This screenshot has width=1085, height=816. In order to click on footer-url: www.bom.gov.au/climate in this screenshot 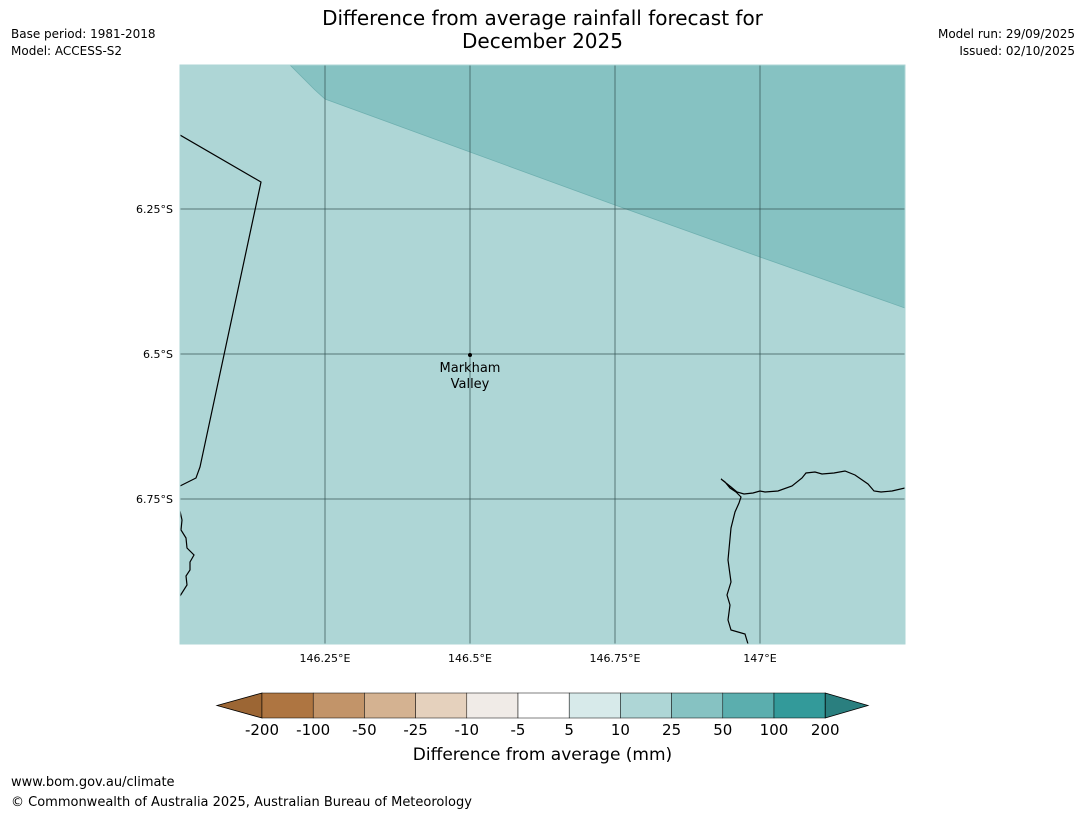, I will do `click(93, 782)`.